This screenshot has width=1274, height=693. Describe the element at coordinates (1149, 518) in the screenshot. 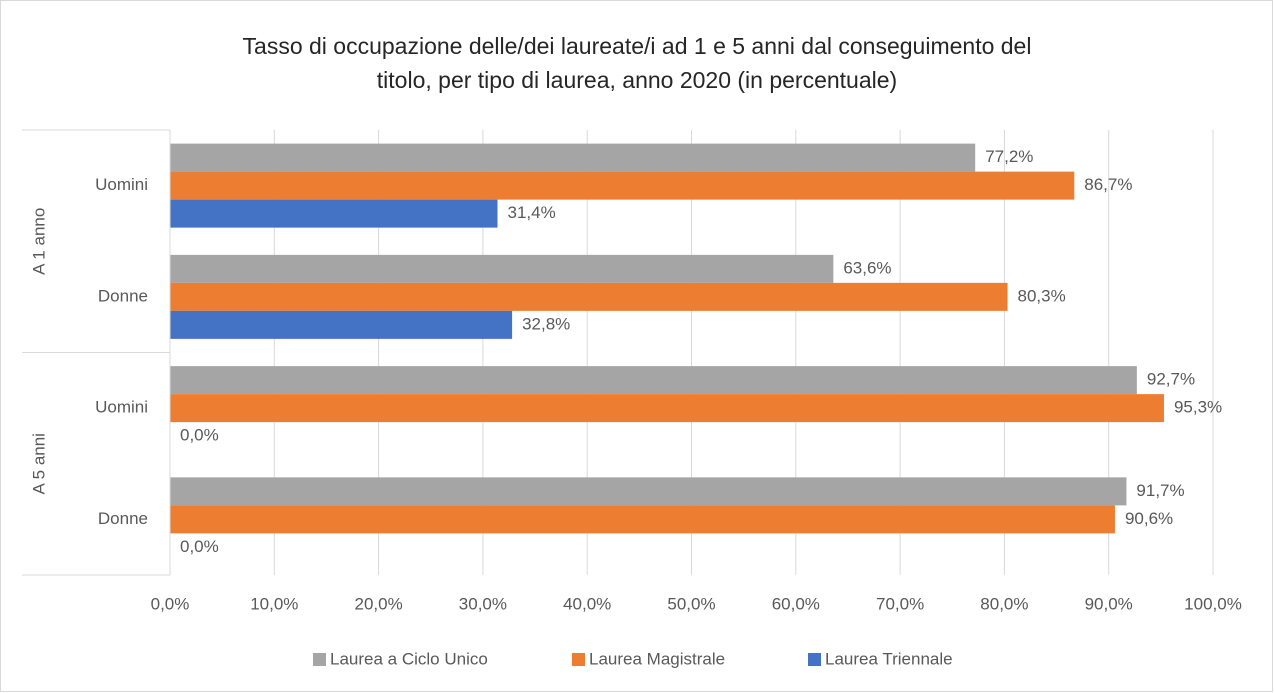

I see `data-label: 90,6%` at that location.